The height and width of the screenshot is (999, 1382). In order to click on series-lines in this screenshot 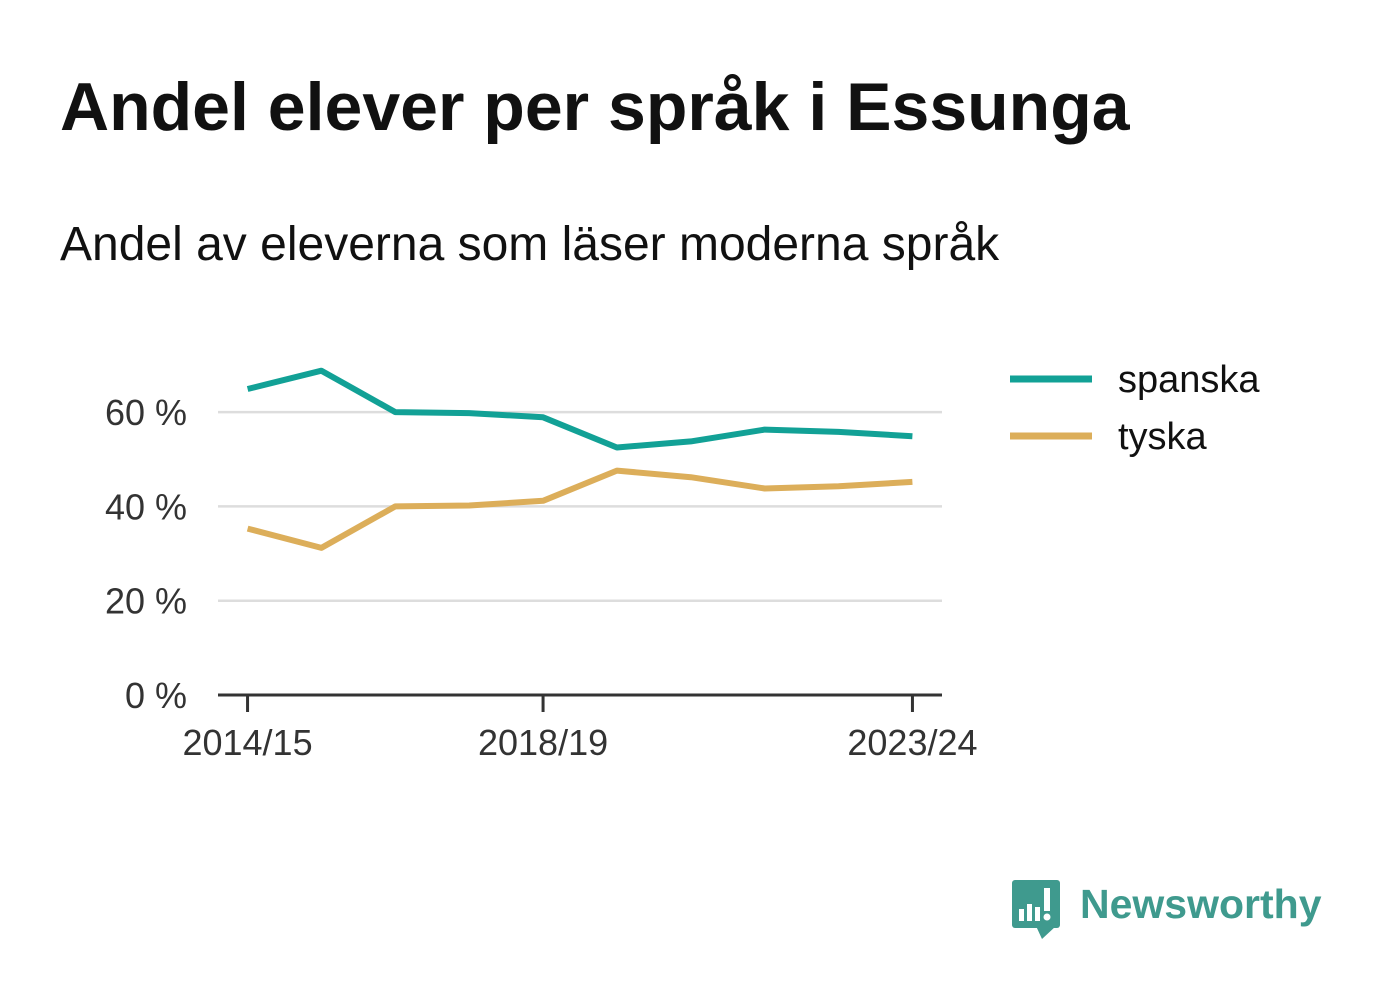, I will do `click(579, 459)`.